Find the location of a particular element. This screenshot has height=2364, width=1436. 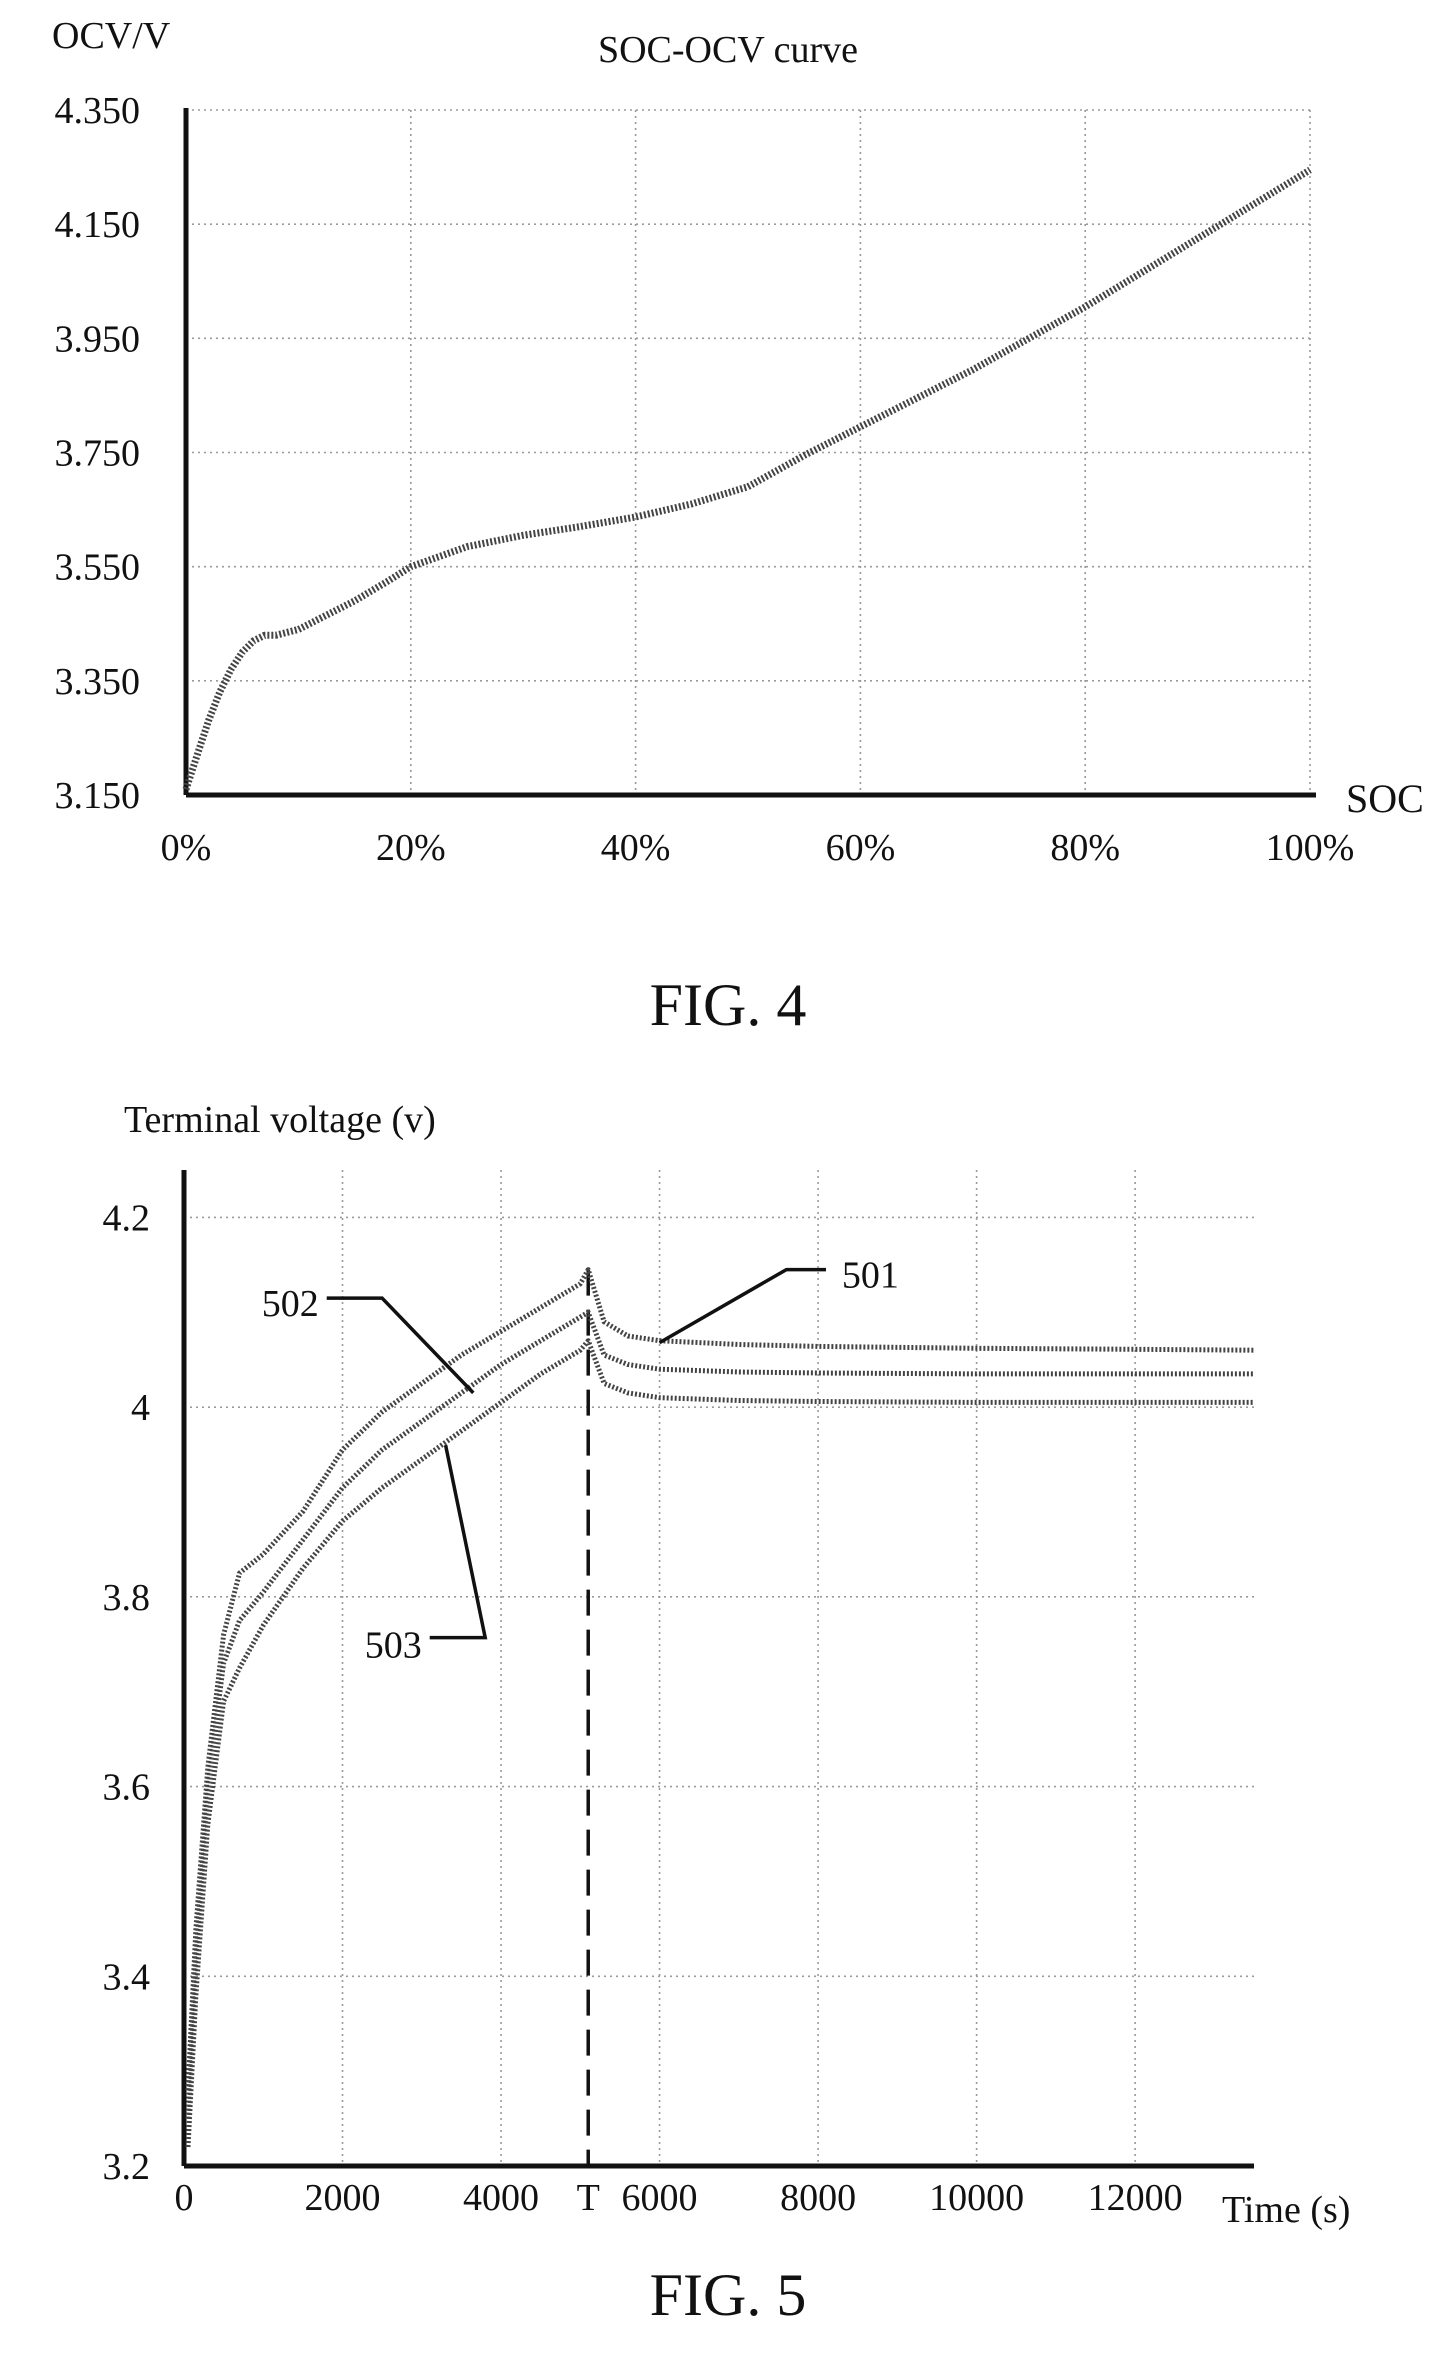

x-tick-labels: 0% 20% 40% 60% 80% 100% is located at coordinates (758, 848).